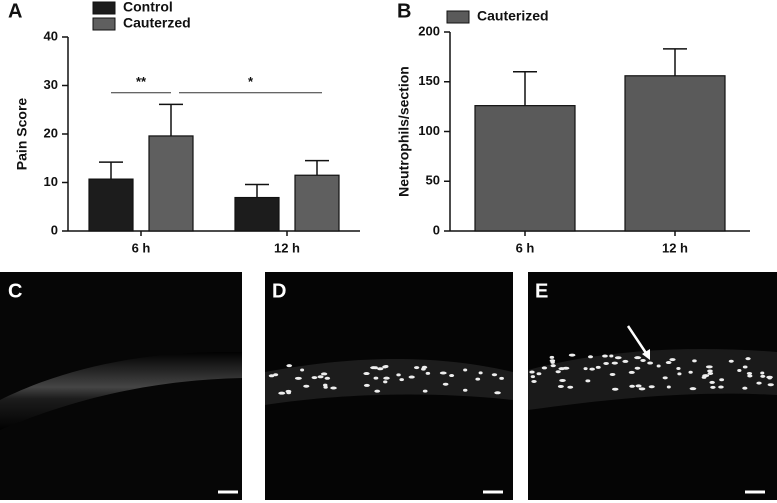  I want to click on y-tick-label: 40, so click(51, 35).